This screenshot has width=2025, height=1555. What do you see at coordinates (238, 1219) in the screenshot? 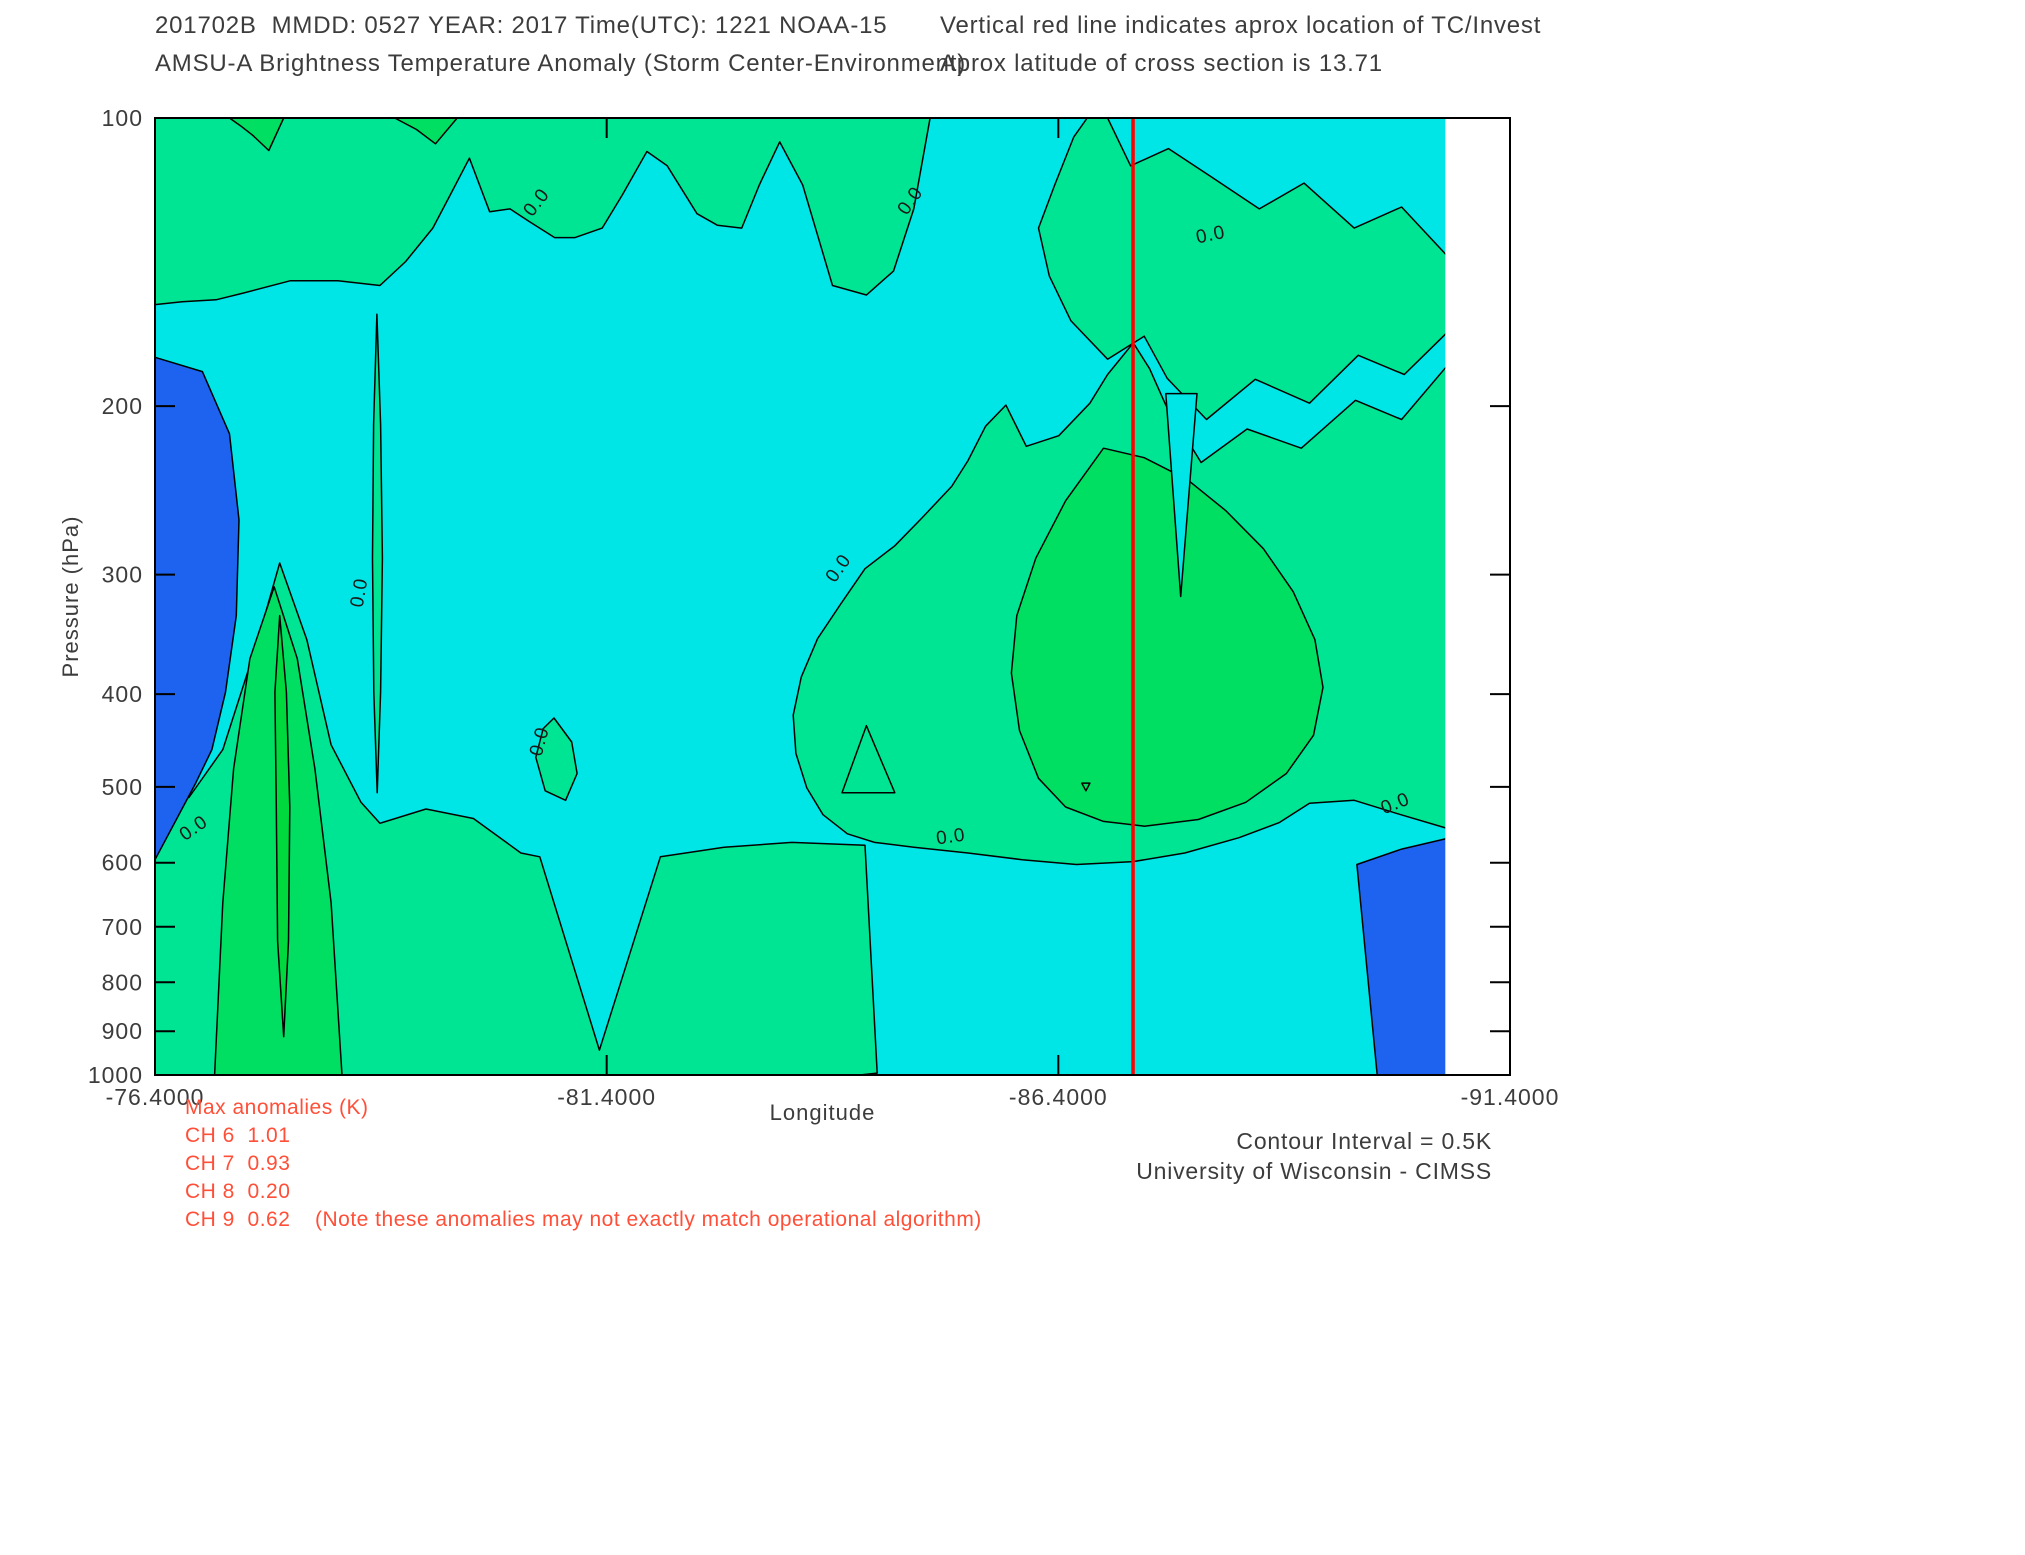
I see `channel-anomaly-ch9: CH 9 0.62` at bounding box center [238, 1219].